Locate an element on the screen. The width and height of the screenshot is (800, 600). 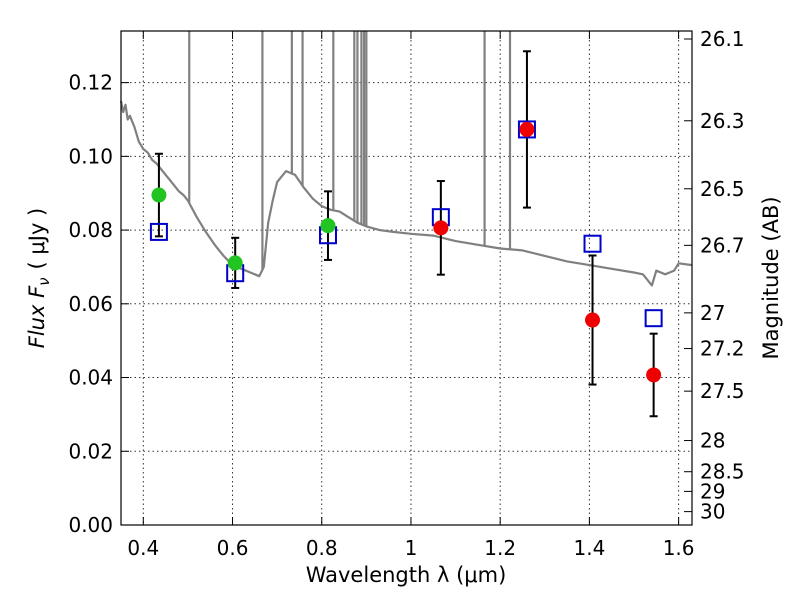
y-tick-label: 0.04 is located at coordinates (90, 378).